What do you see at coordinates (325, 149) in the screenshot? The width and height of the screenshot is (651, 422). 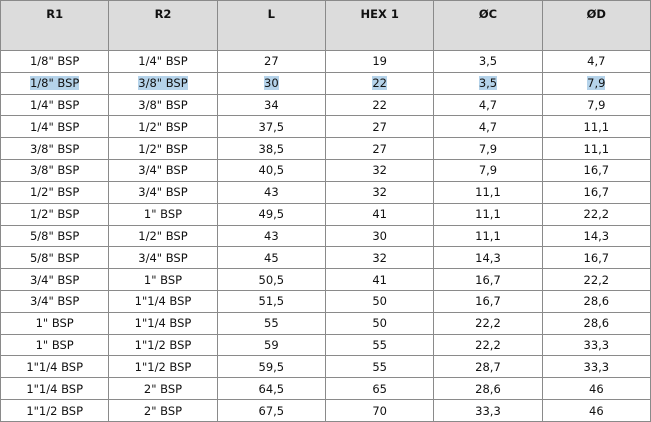 I see `table-row: 3/8" BSP 1/2" BSP 38,5 27 7,9 11,1` at bounding box center [325, 149].